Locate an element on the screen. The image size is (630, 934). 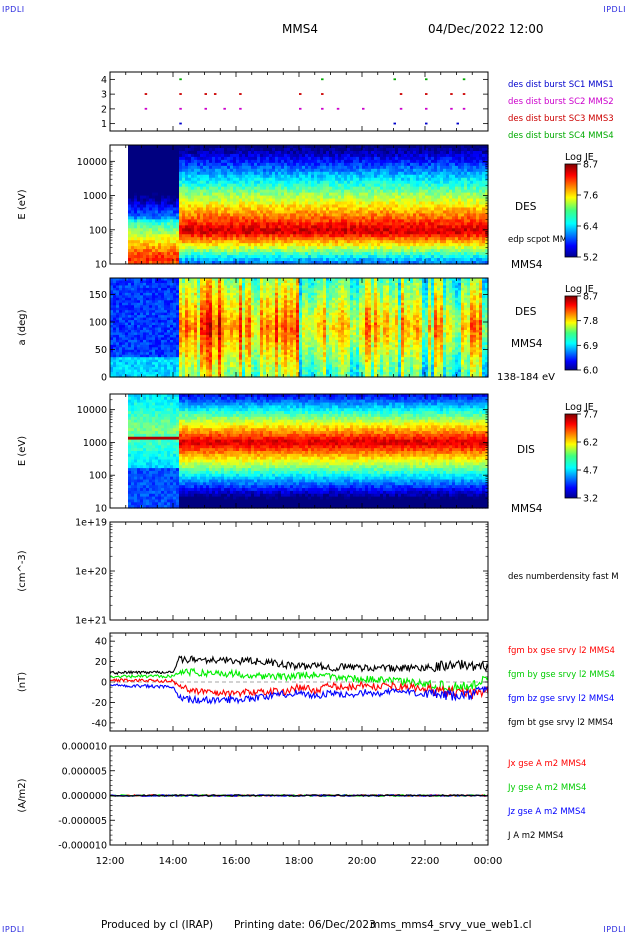
spacecraft-title: MMS4 is located at coordinates (300, 29).